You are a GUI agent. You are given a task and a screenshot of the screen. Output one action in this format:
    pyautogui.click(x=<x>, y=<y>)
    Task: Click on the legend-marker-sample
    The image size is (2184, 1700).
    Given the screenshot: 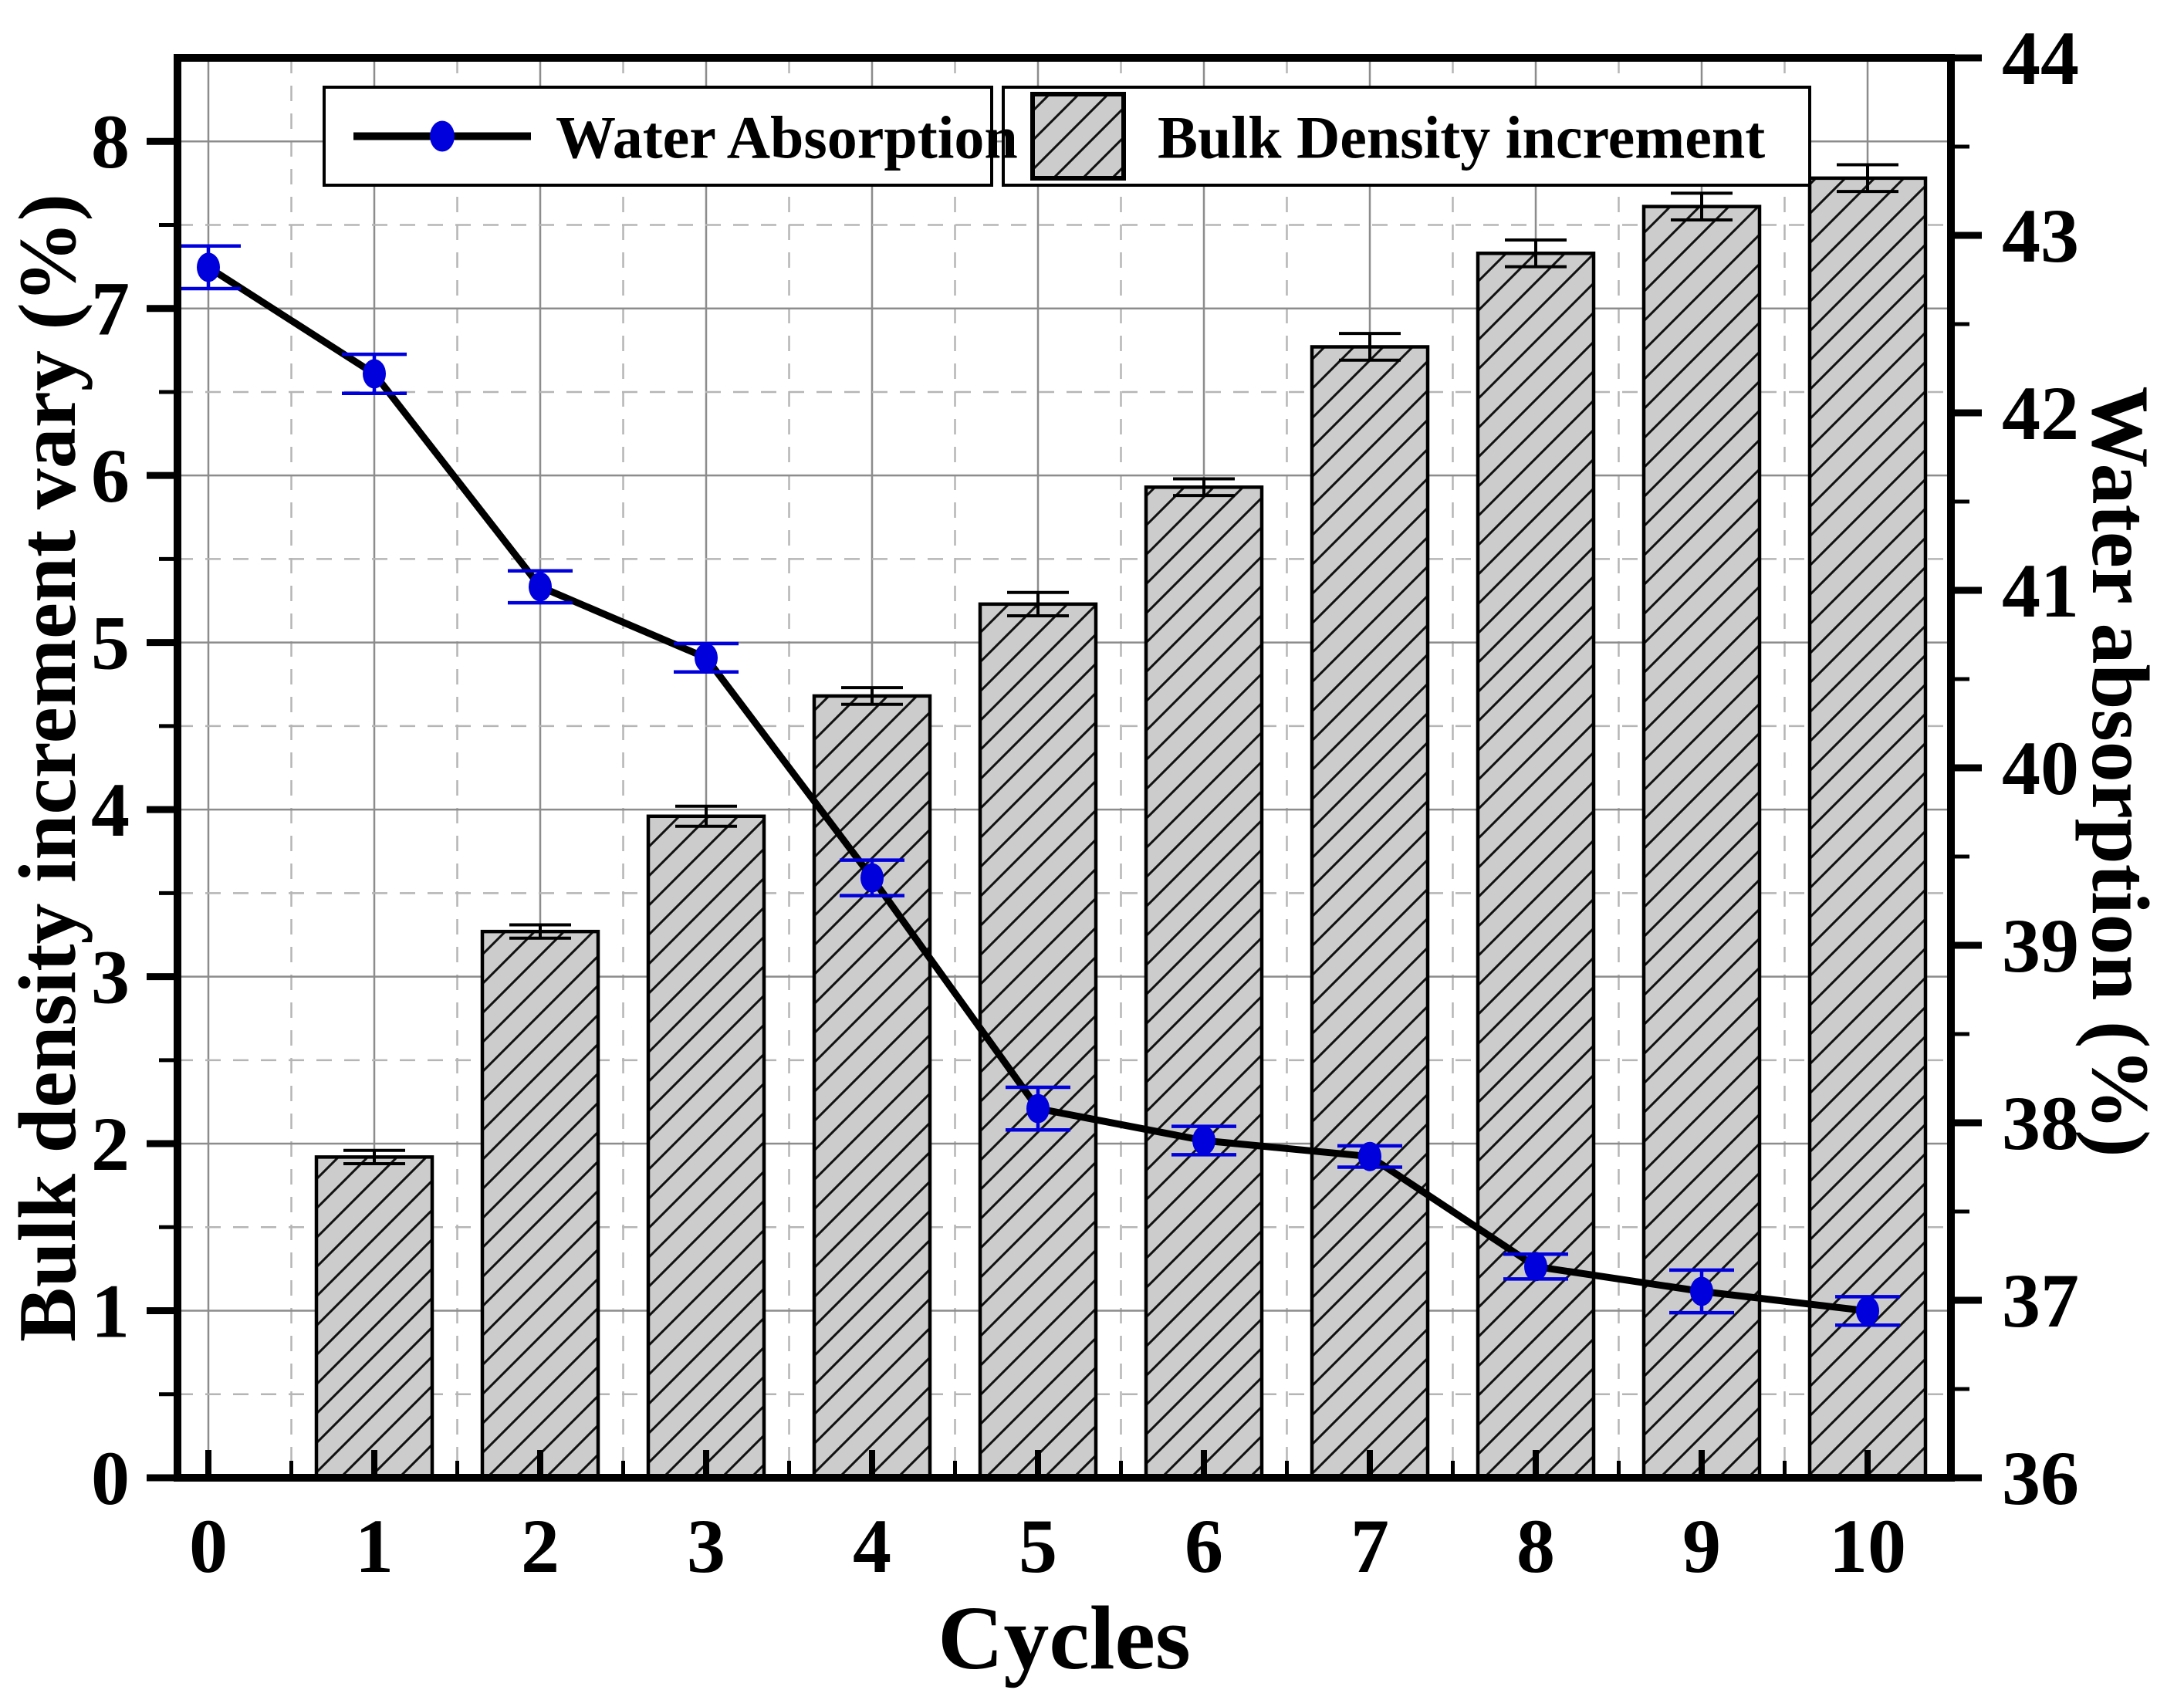 What is the action you would take?
    pyautogui.click(x=442, y=136)
    